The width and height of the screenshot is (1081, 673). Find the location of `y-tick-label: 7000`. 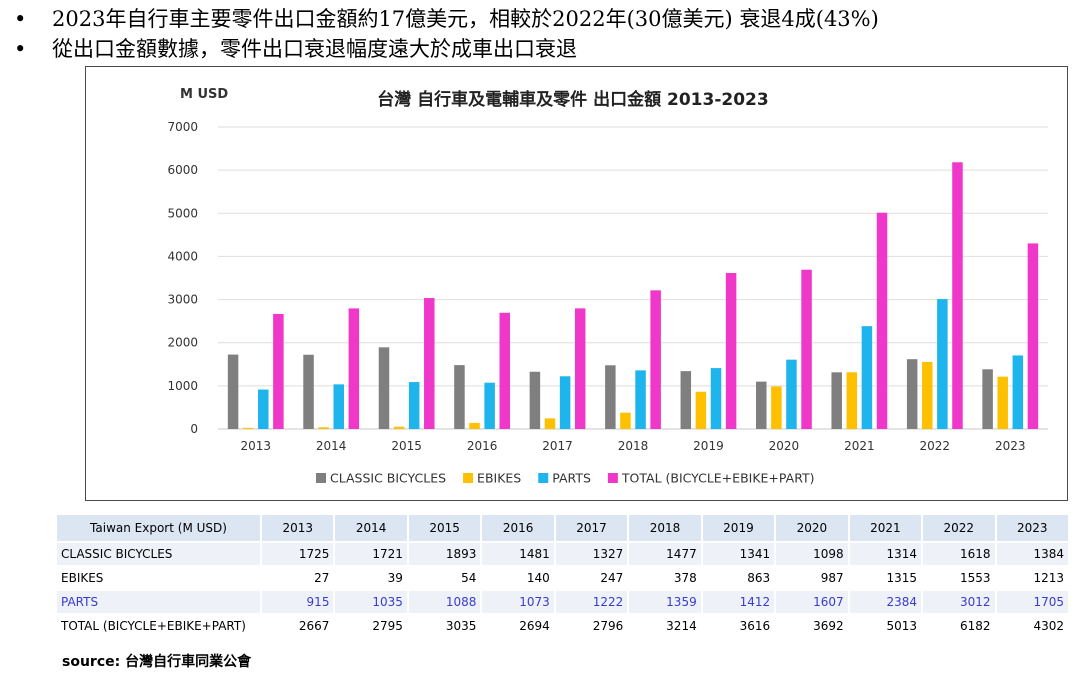

y-tick-label: 7000 is located at coordinates (182, 127).